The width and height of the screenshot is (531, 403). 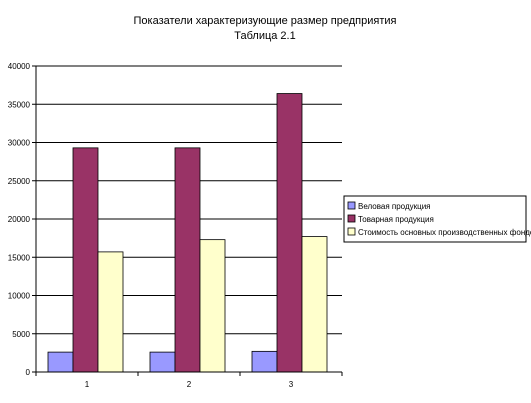 What do you see at coordinates (19, 296) in the screenshot?
I see `y-tick-label: 10000` at bounding box center [19, 296].